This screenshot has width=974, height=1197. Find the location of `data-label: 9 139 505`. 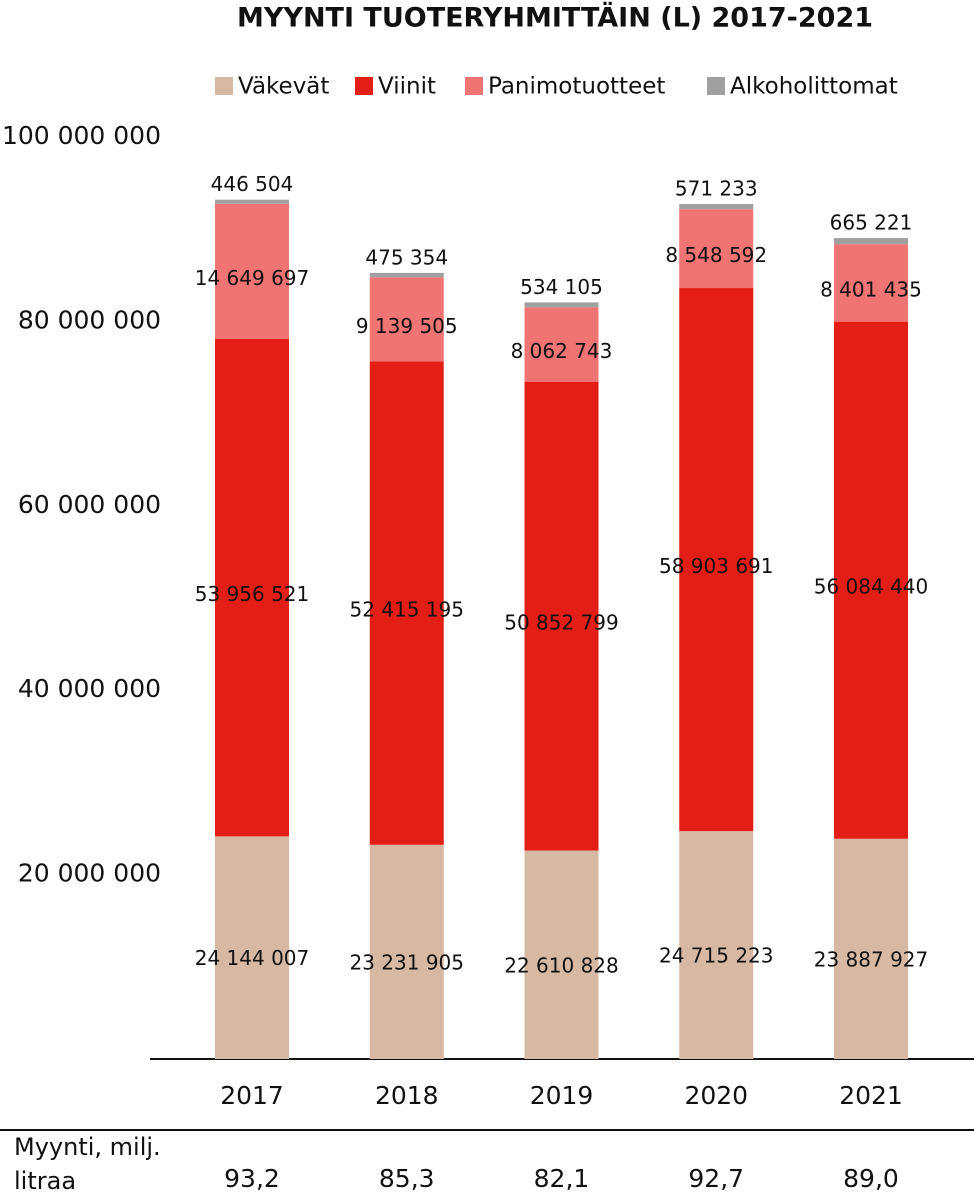

data-label: 9 139 505 is located at coordinates (407, 326).